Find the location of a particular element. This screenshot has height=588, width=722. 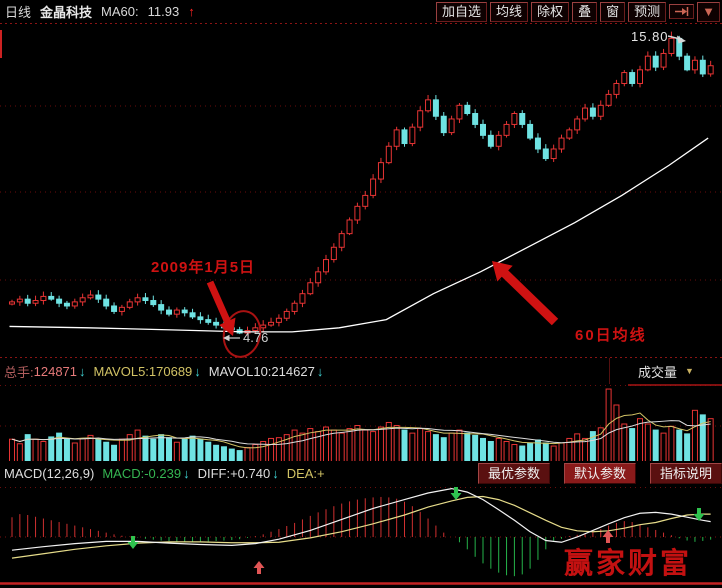

mavol5-line is located at coordinates (361, 430).